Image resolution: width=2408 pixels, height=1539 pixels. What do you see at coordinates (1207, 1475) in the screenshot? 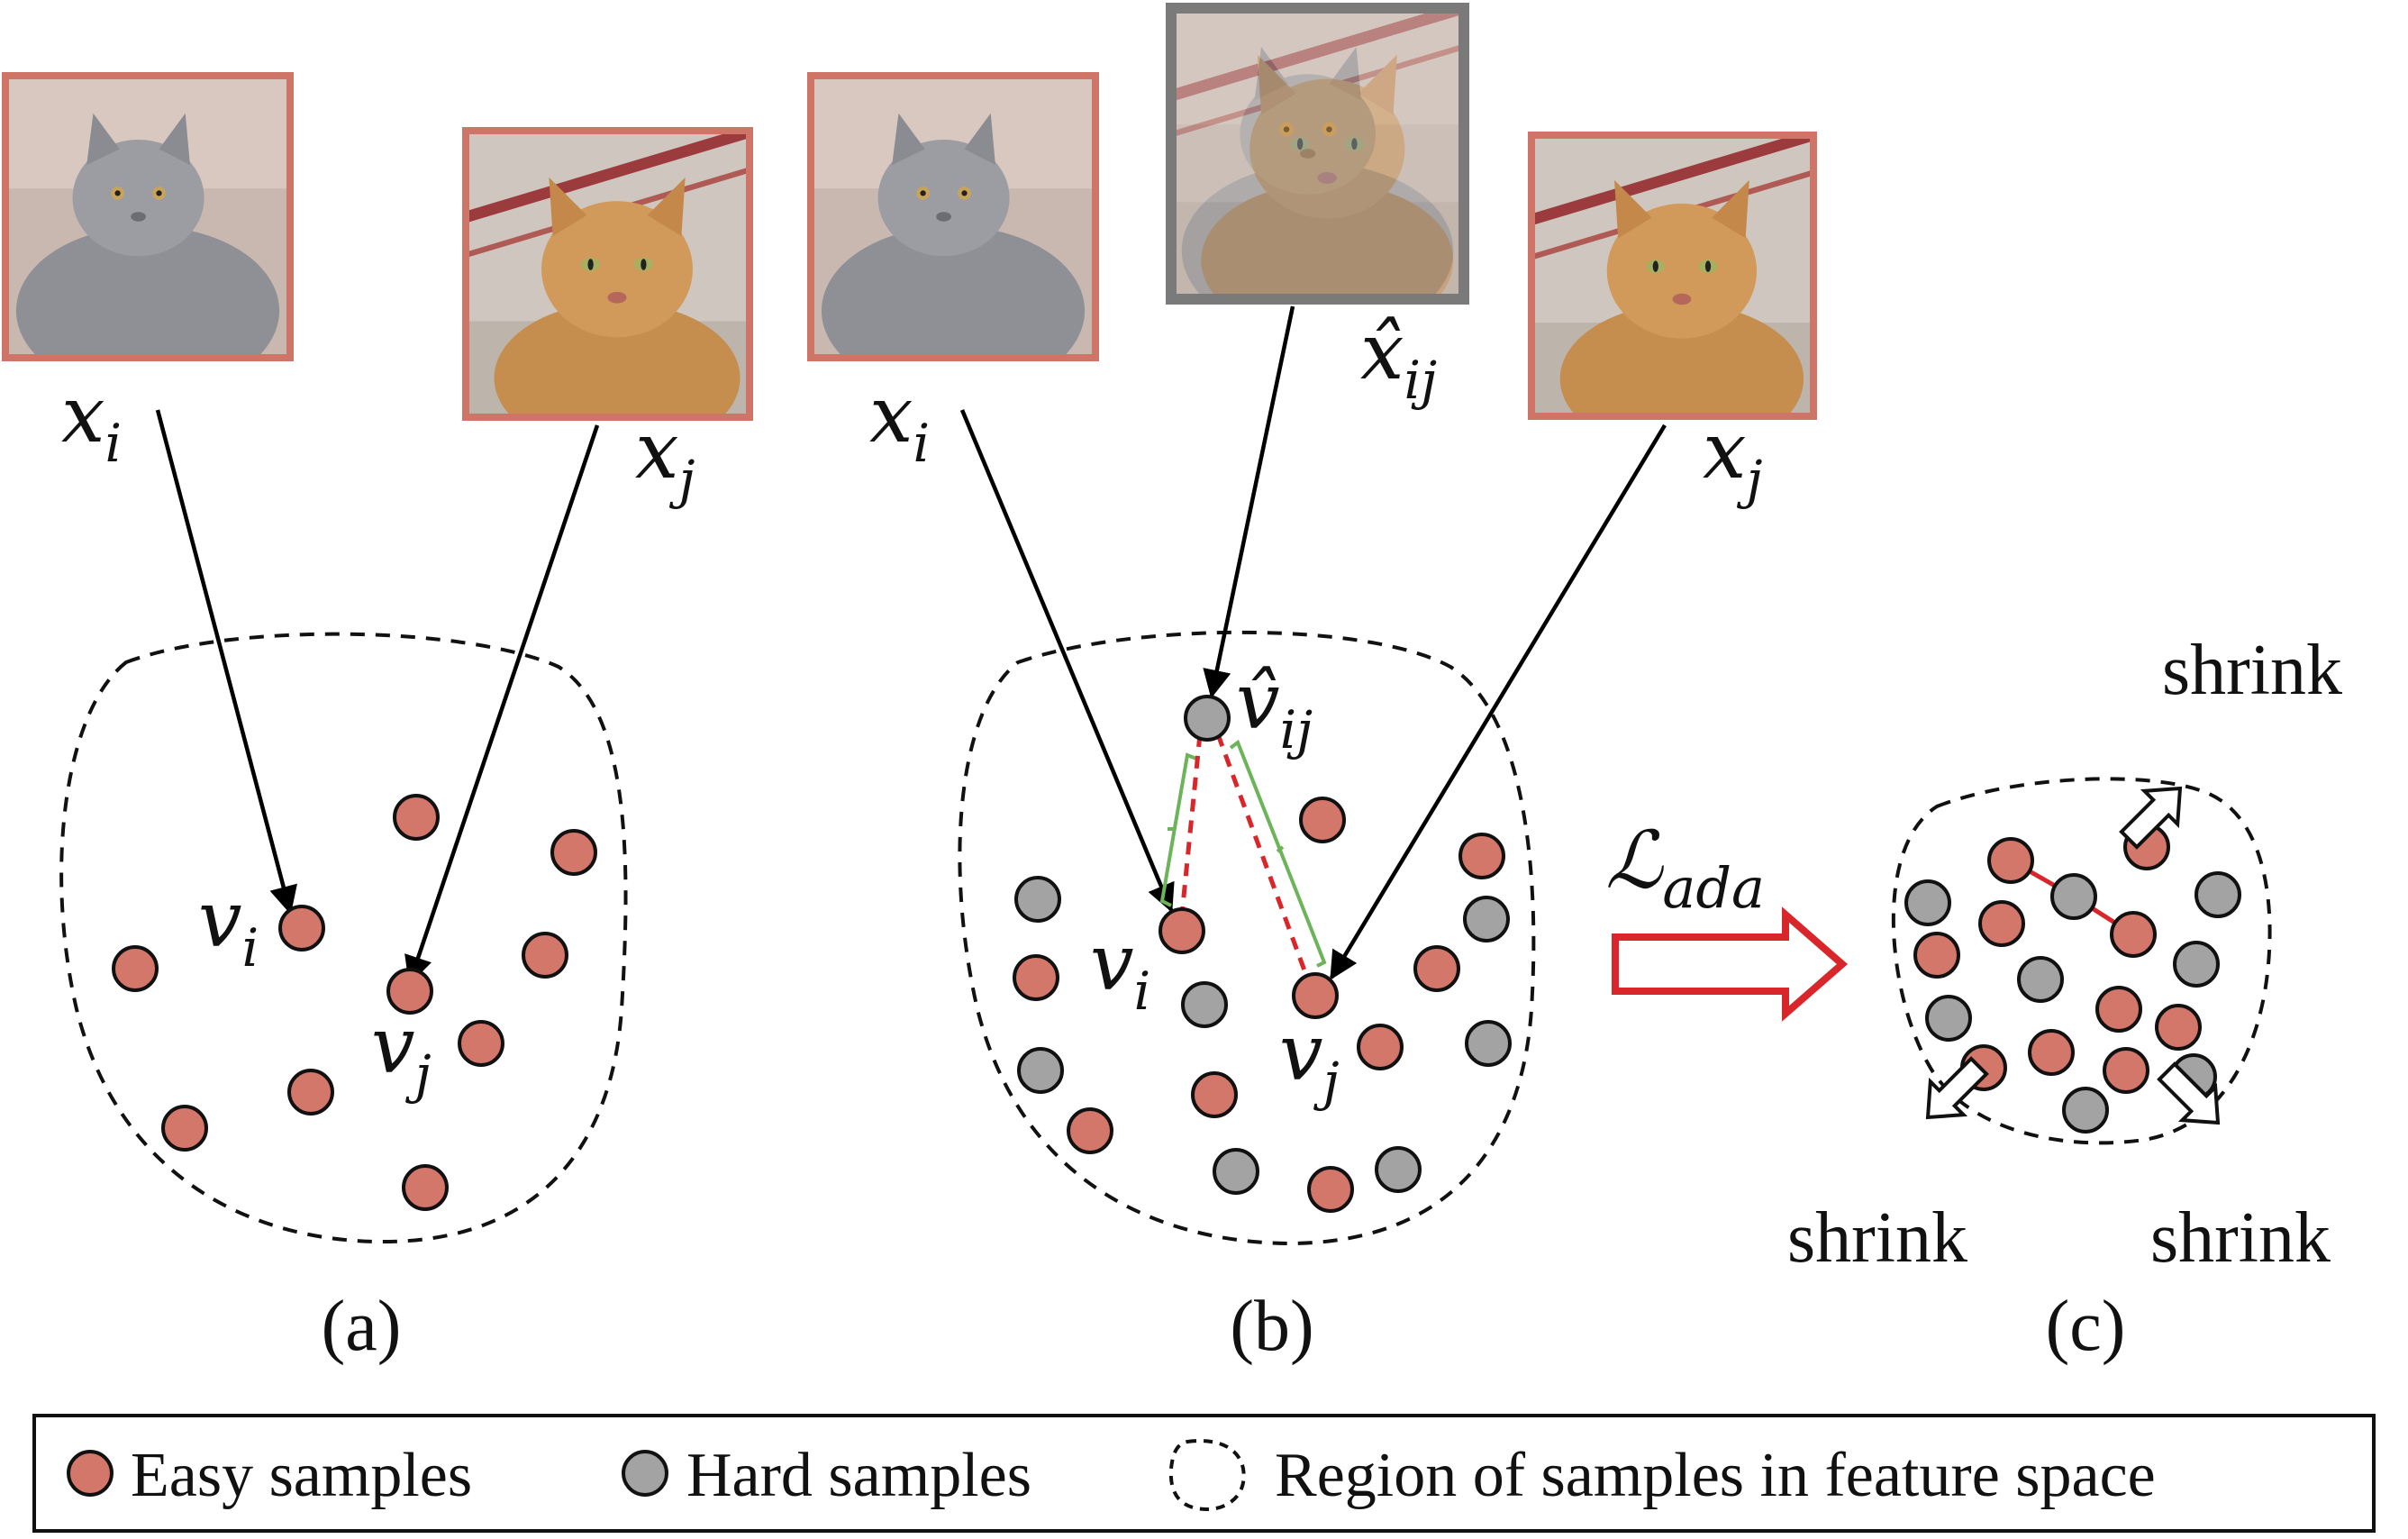
I see `legend-region-marker` at bounding box center [1207, 1475].